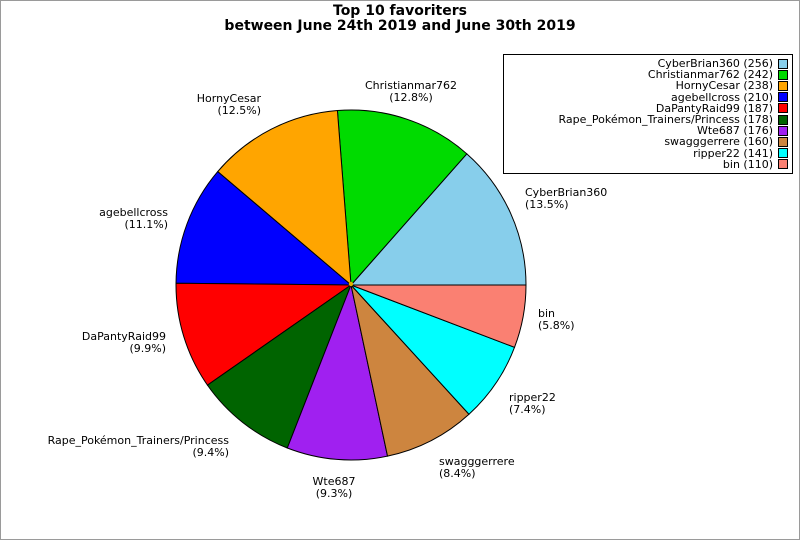 The image size is (800, 540). Describe the element at coordinates (228, 98) in the screenshot. I see `slice-label-name: HornyCesar` at that location.